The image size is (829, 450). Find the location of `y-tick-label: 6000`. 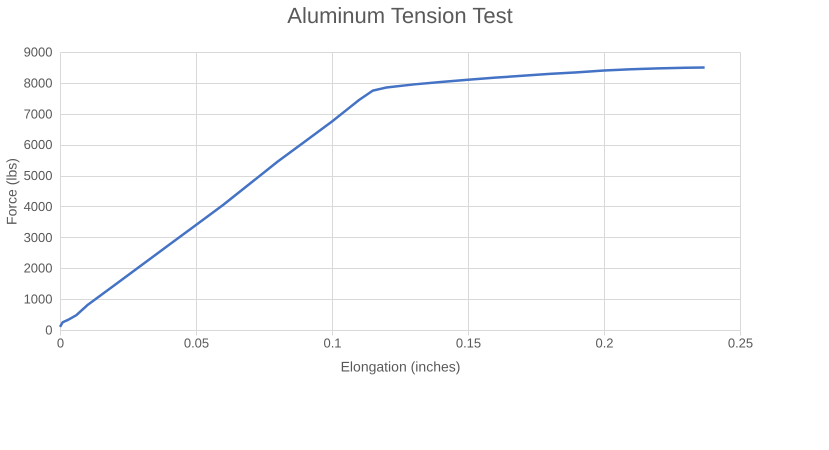

y-tick-label: 6000 is located at coordinates (38, 144).